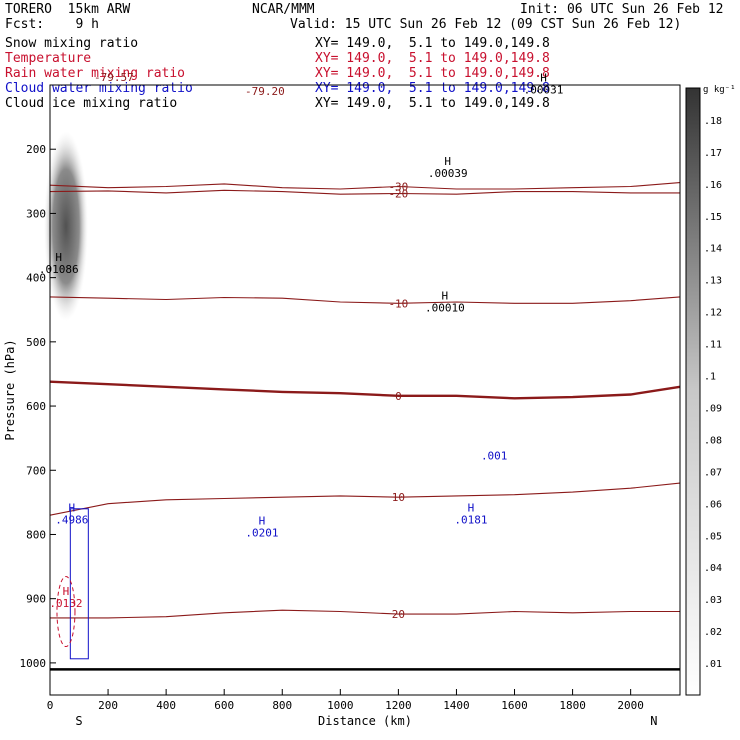 Image resolution: width=740 pixels, height=740 pixels. I want to click on x-tick-label: 800, so click(282, 705).